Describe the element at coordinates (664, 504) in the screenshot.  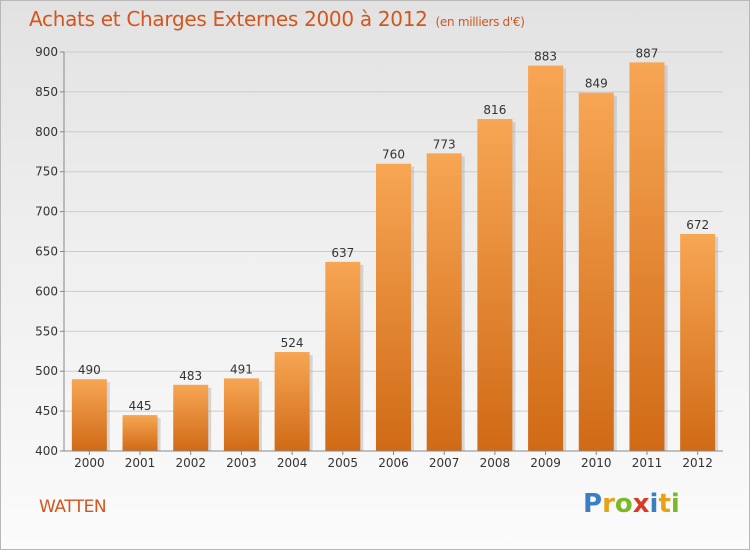
I see `logo-letter: t` at that location.